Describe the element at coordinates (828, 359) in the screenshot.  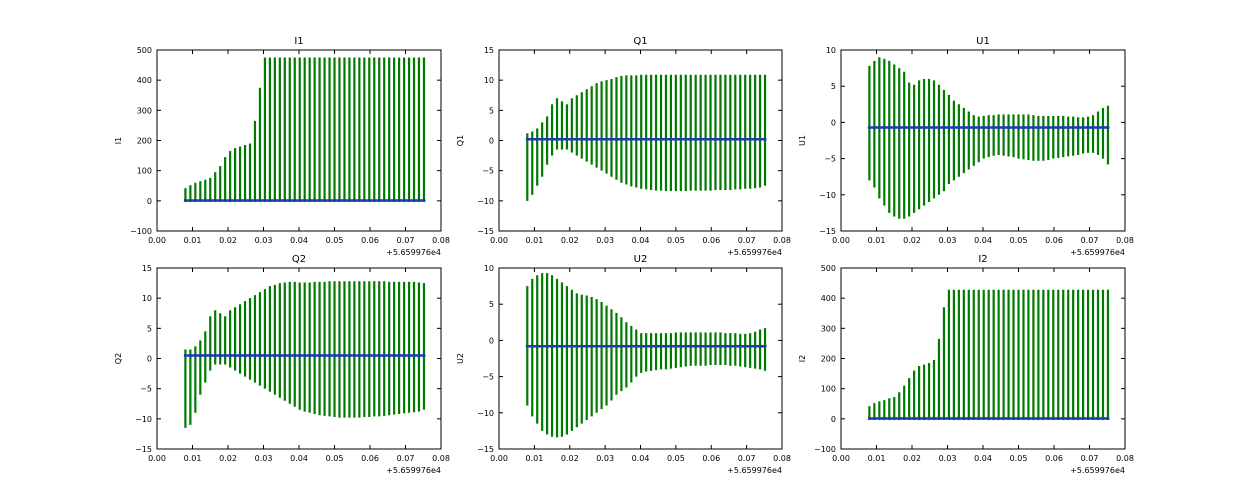
I see `y-tick-label: 200` at that location.